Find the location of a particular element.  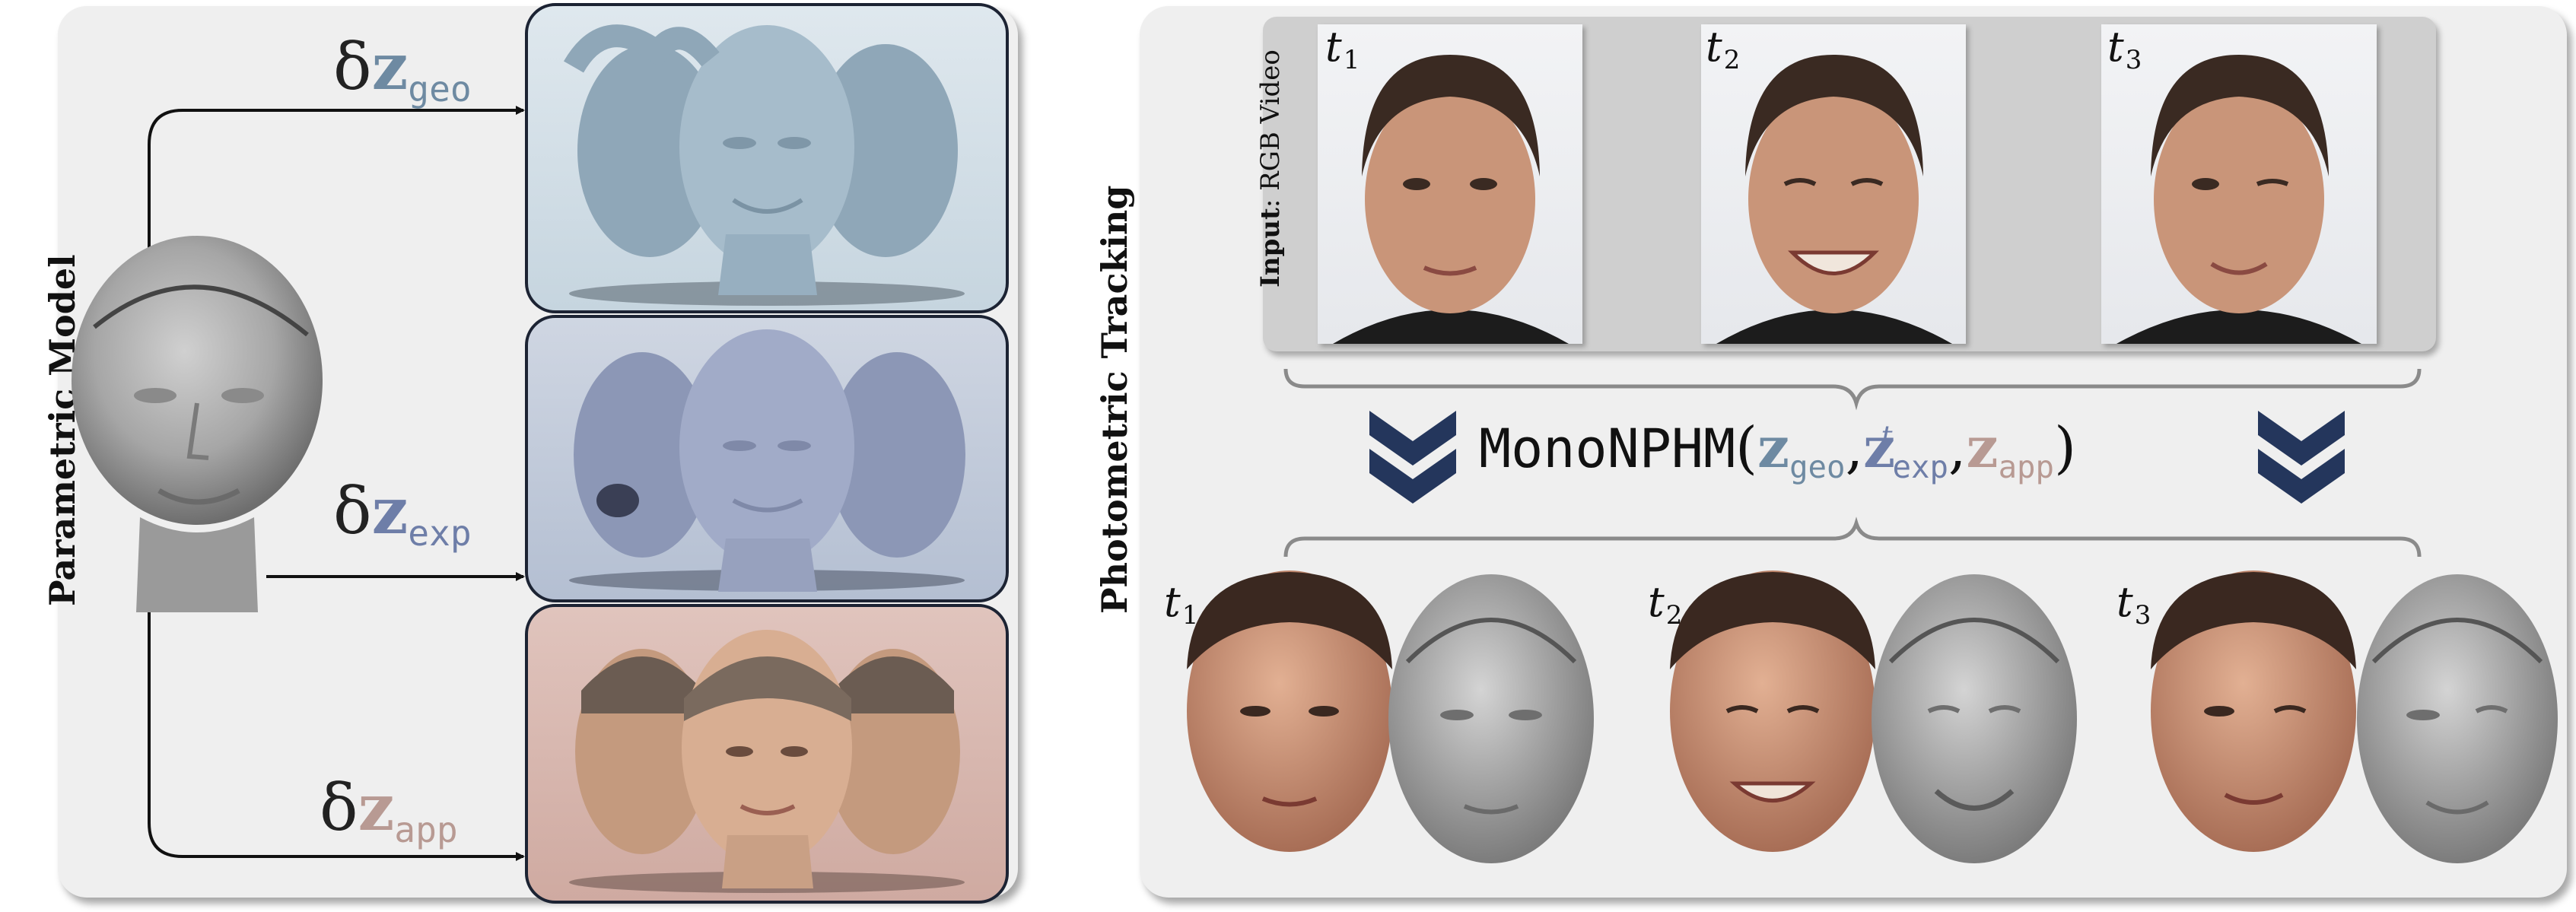

label-dz-exp: δzexp is located at coordinates (402, 513).